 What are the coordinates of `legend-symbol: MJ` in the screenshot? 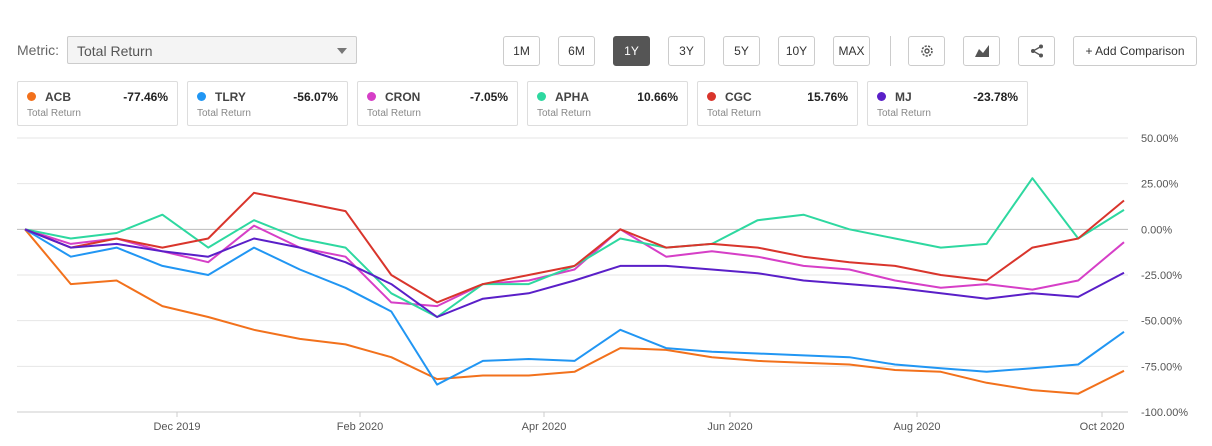 It's located at (903, 97).